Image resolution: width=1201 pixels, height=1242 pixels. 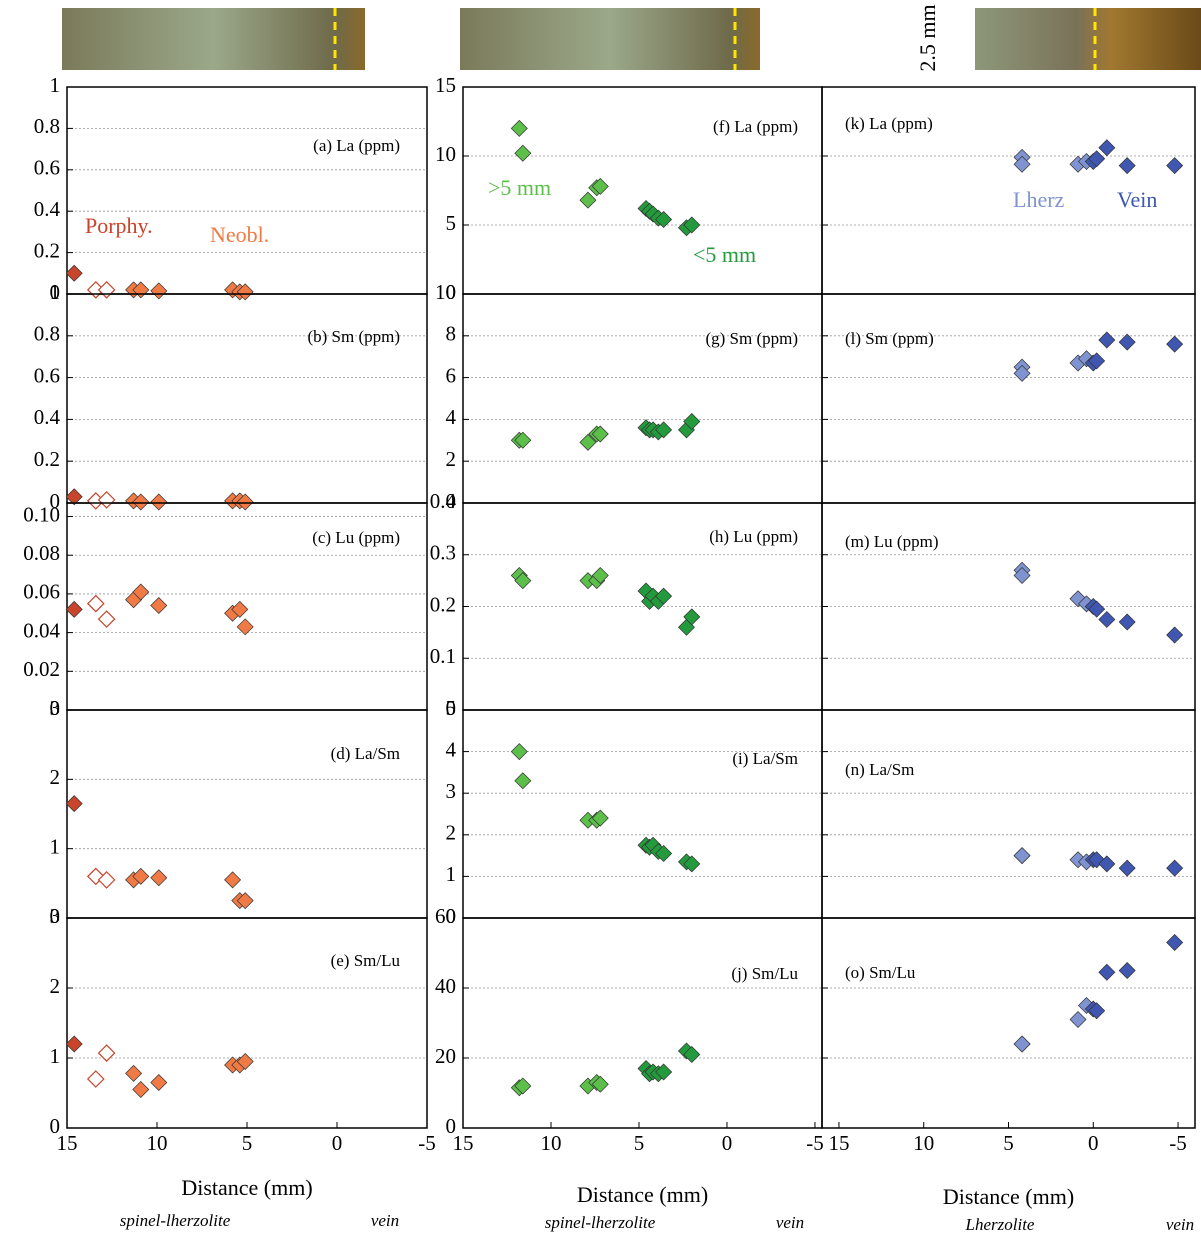 I want to click on y-tick-label: 0.1, so click(x=443, y=656).